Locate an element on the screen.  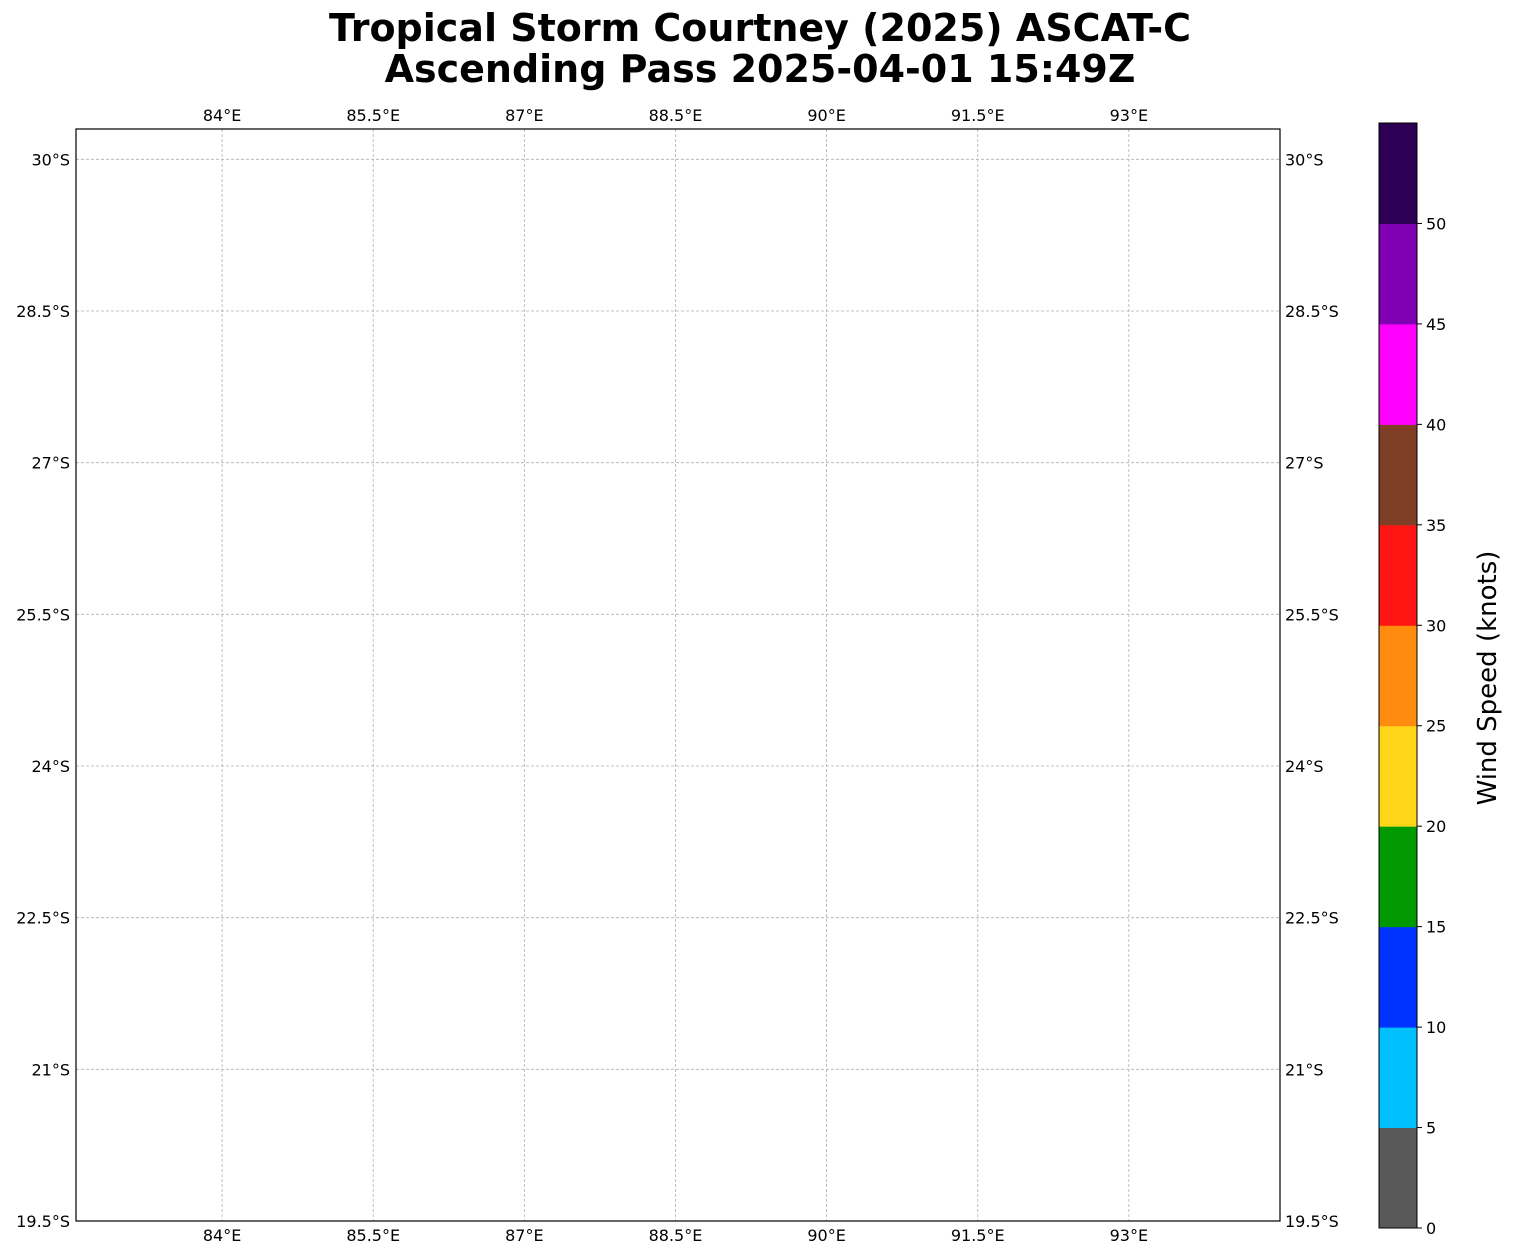
colorbar-label: Wind Speed (knots) is located at coordinates (1488, 678).